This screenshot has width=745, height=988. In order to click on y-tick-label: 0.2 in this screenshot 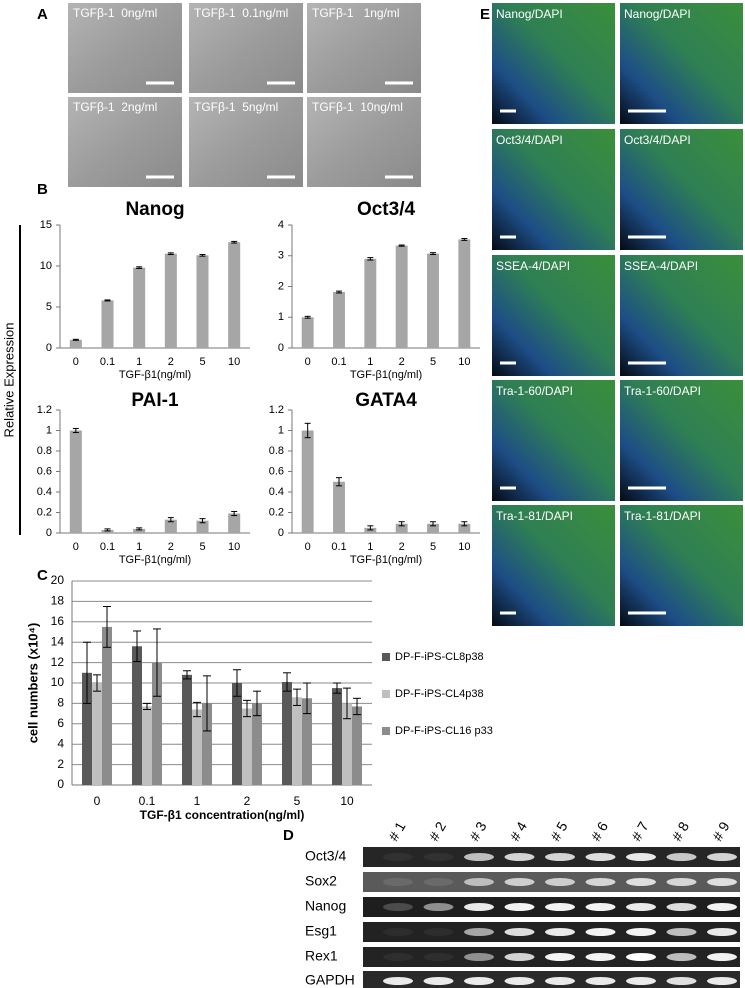, I will do `click(276, 512)`.